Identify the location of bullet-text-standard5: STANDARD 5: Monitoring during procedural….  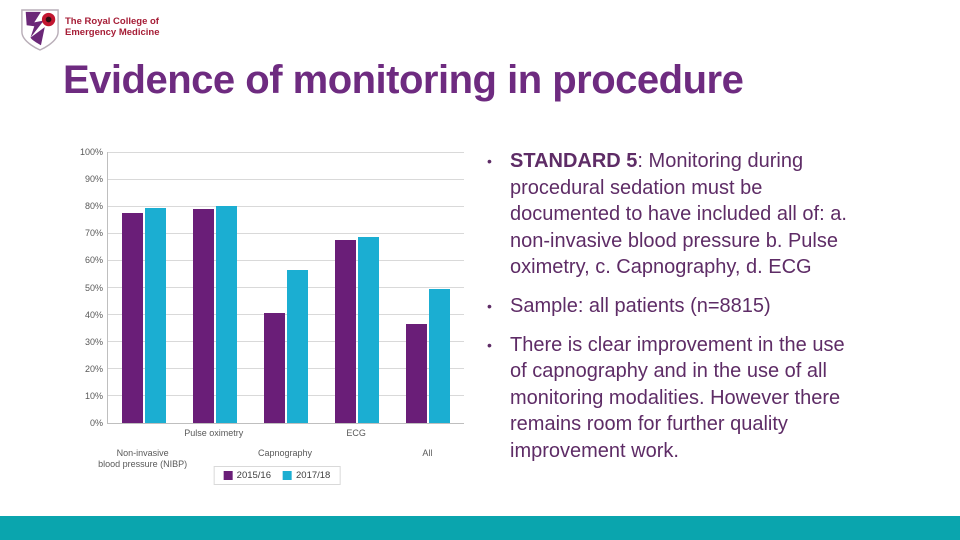
(699, 214).